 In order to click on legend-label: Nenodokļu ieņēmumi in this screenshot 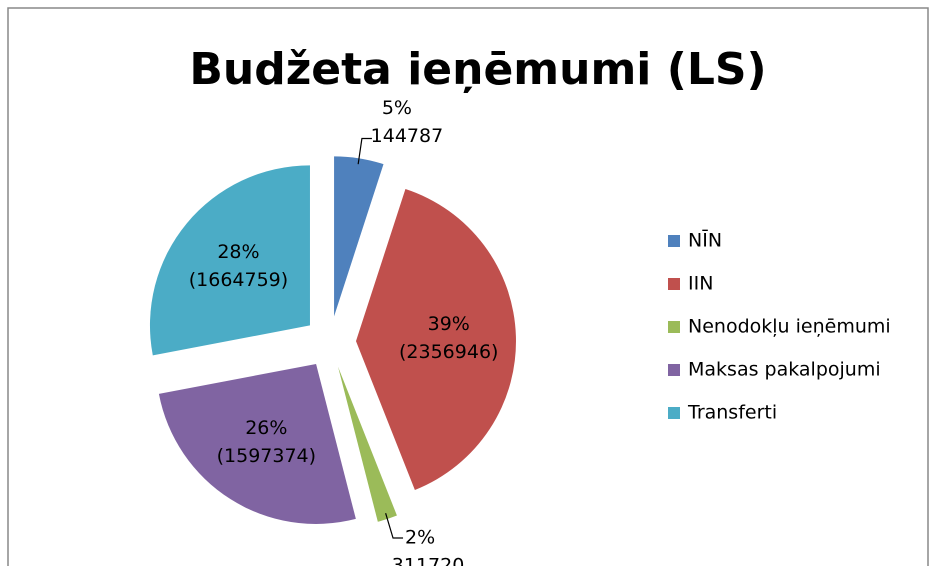, I will do `click(789, 327)`.